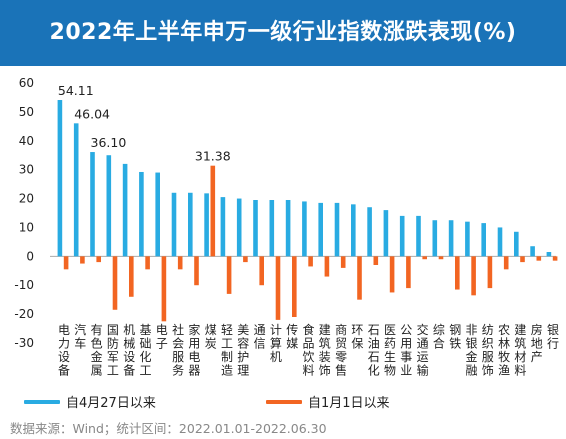 Image resolution: width=566 pixels, height=439 pixels. What do you see at coordinates (129, 350) in the screenshot?
I see `x-tick-label: 机械设备` at bounding box center [129, 350].